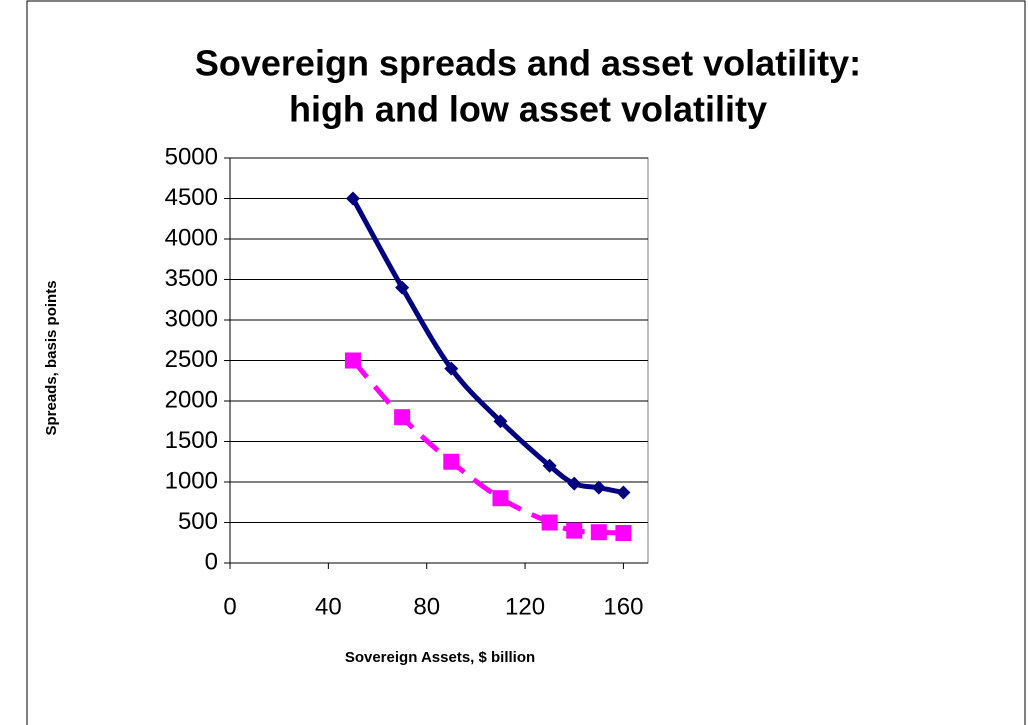 The height and width of the screenshot is (725, 1028). What do you see at coordinates (191, 399) in the screenshot?
I see `y-tick-label: 2000` at bounding box center [191, 399].